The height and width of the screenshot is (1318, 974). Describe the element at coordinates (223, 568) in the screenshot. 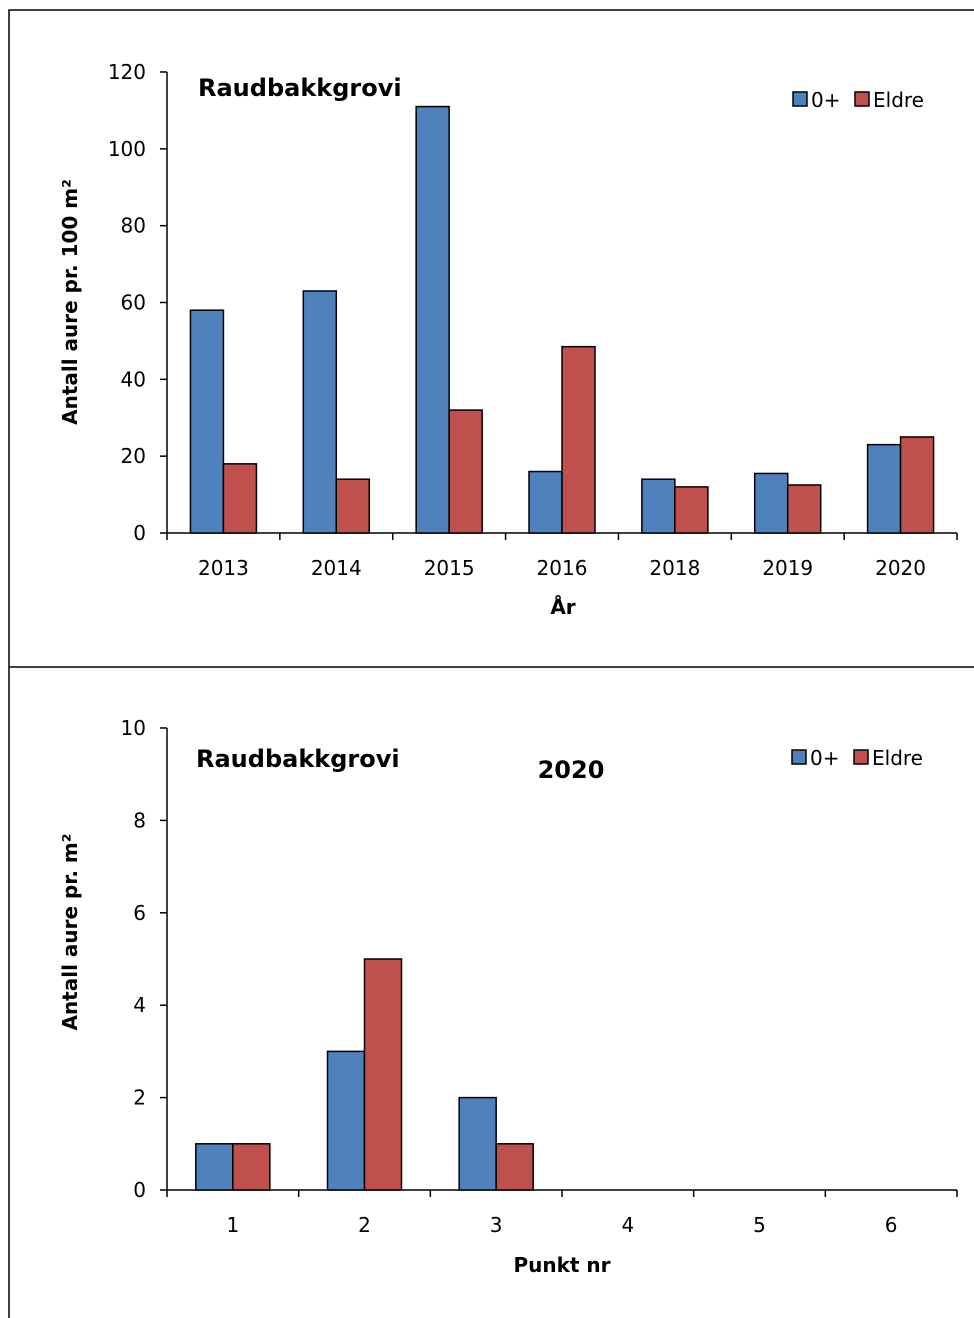

I see `x-tick-label: 2013` at that location.